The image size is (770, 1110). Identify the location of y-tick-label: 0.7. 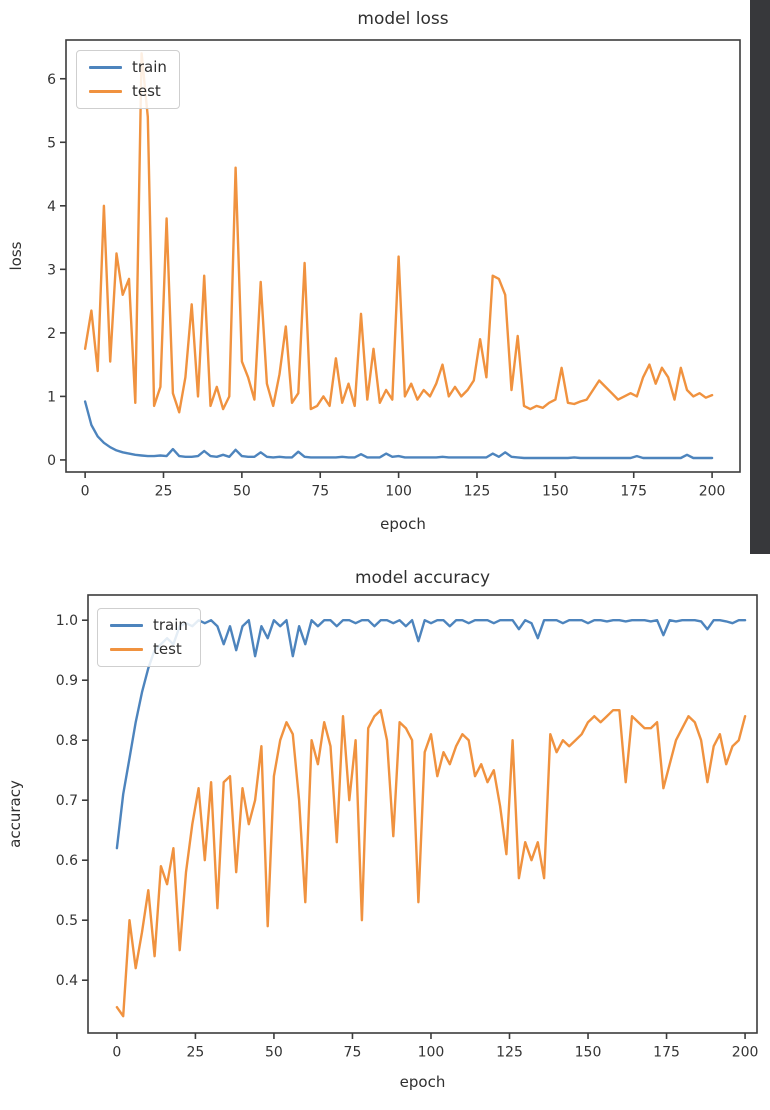
(67, 801).